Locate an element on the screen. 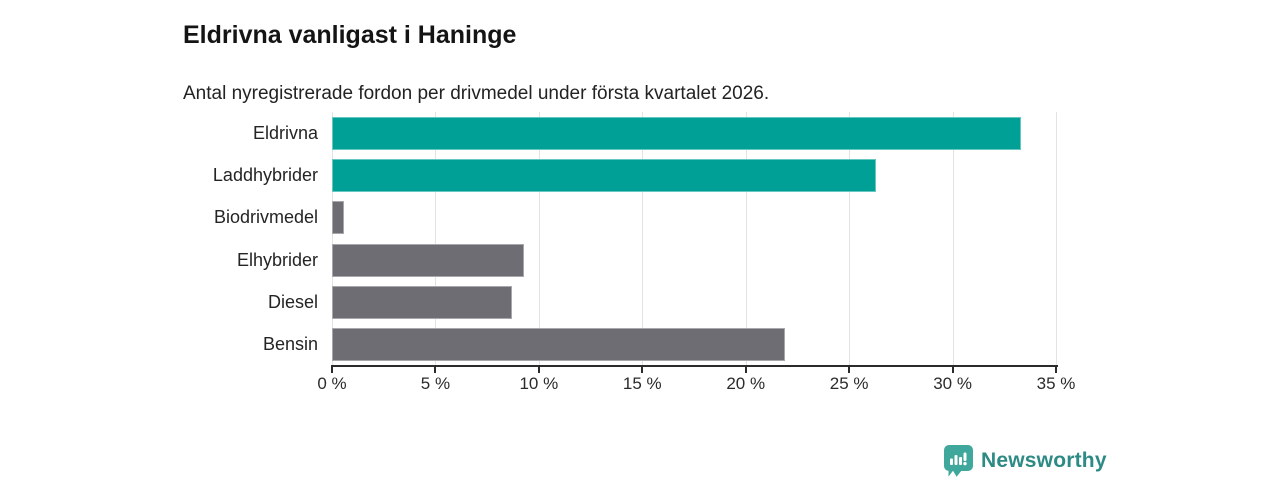 This screenshot has height=480, width=1280. bar-elhybrider is located at coordinates (428, 260).